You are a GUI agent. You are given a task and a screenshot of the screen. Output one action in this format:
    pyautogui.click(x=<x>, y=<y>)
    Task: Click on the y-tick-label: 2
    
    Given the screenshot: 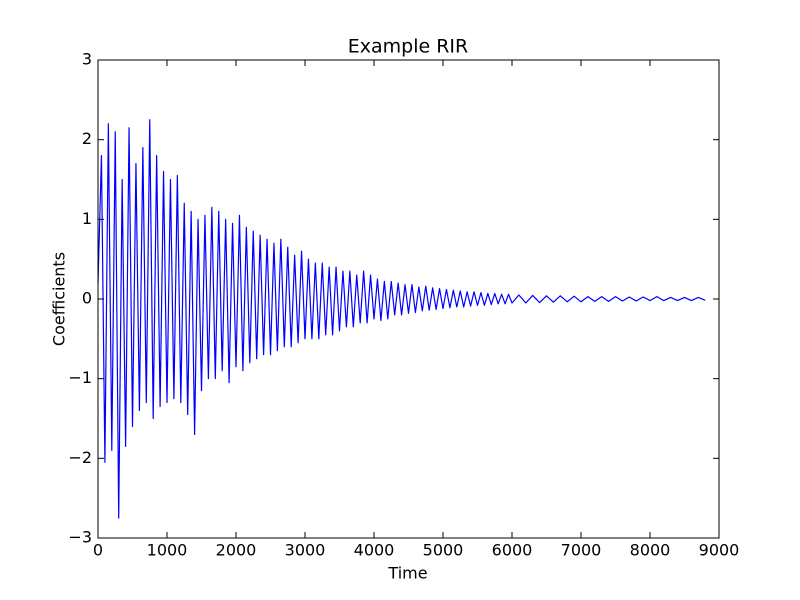 What is the action you would take?
    pyautogui.click(x=87, y=138)
    